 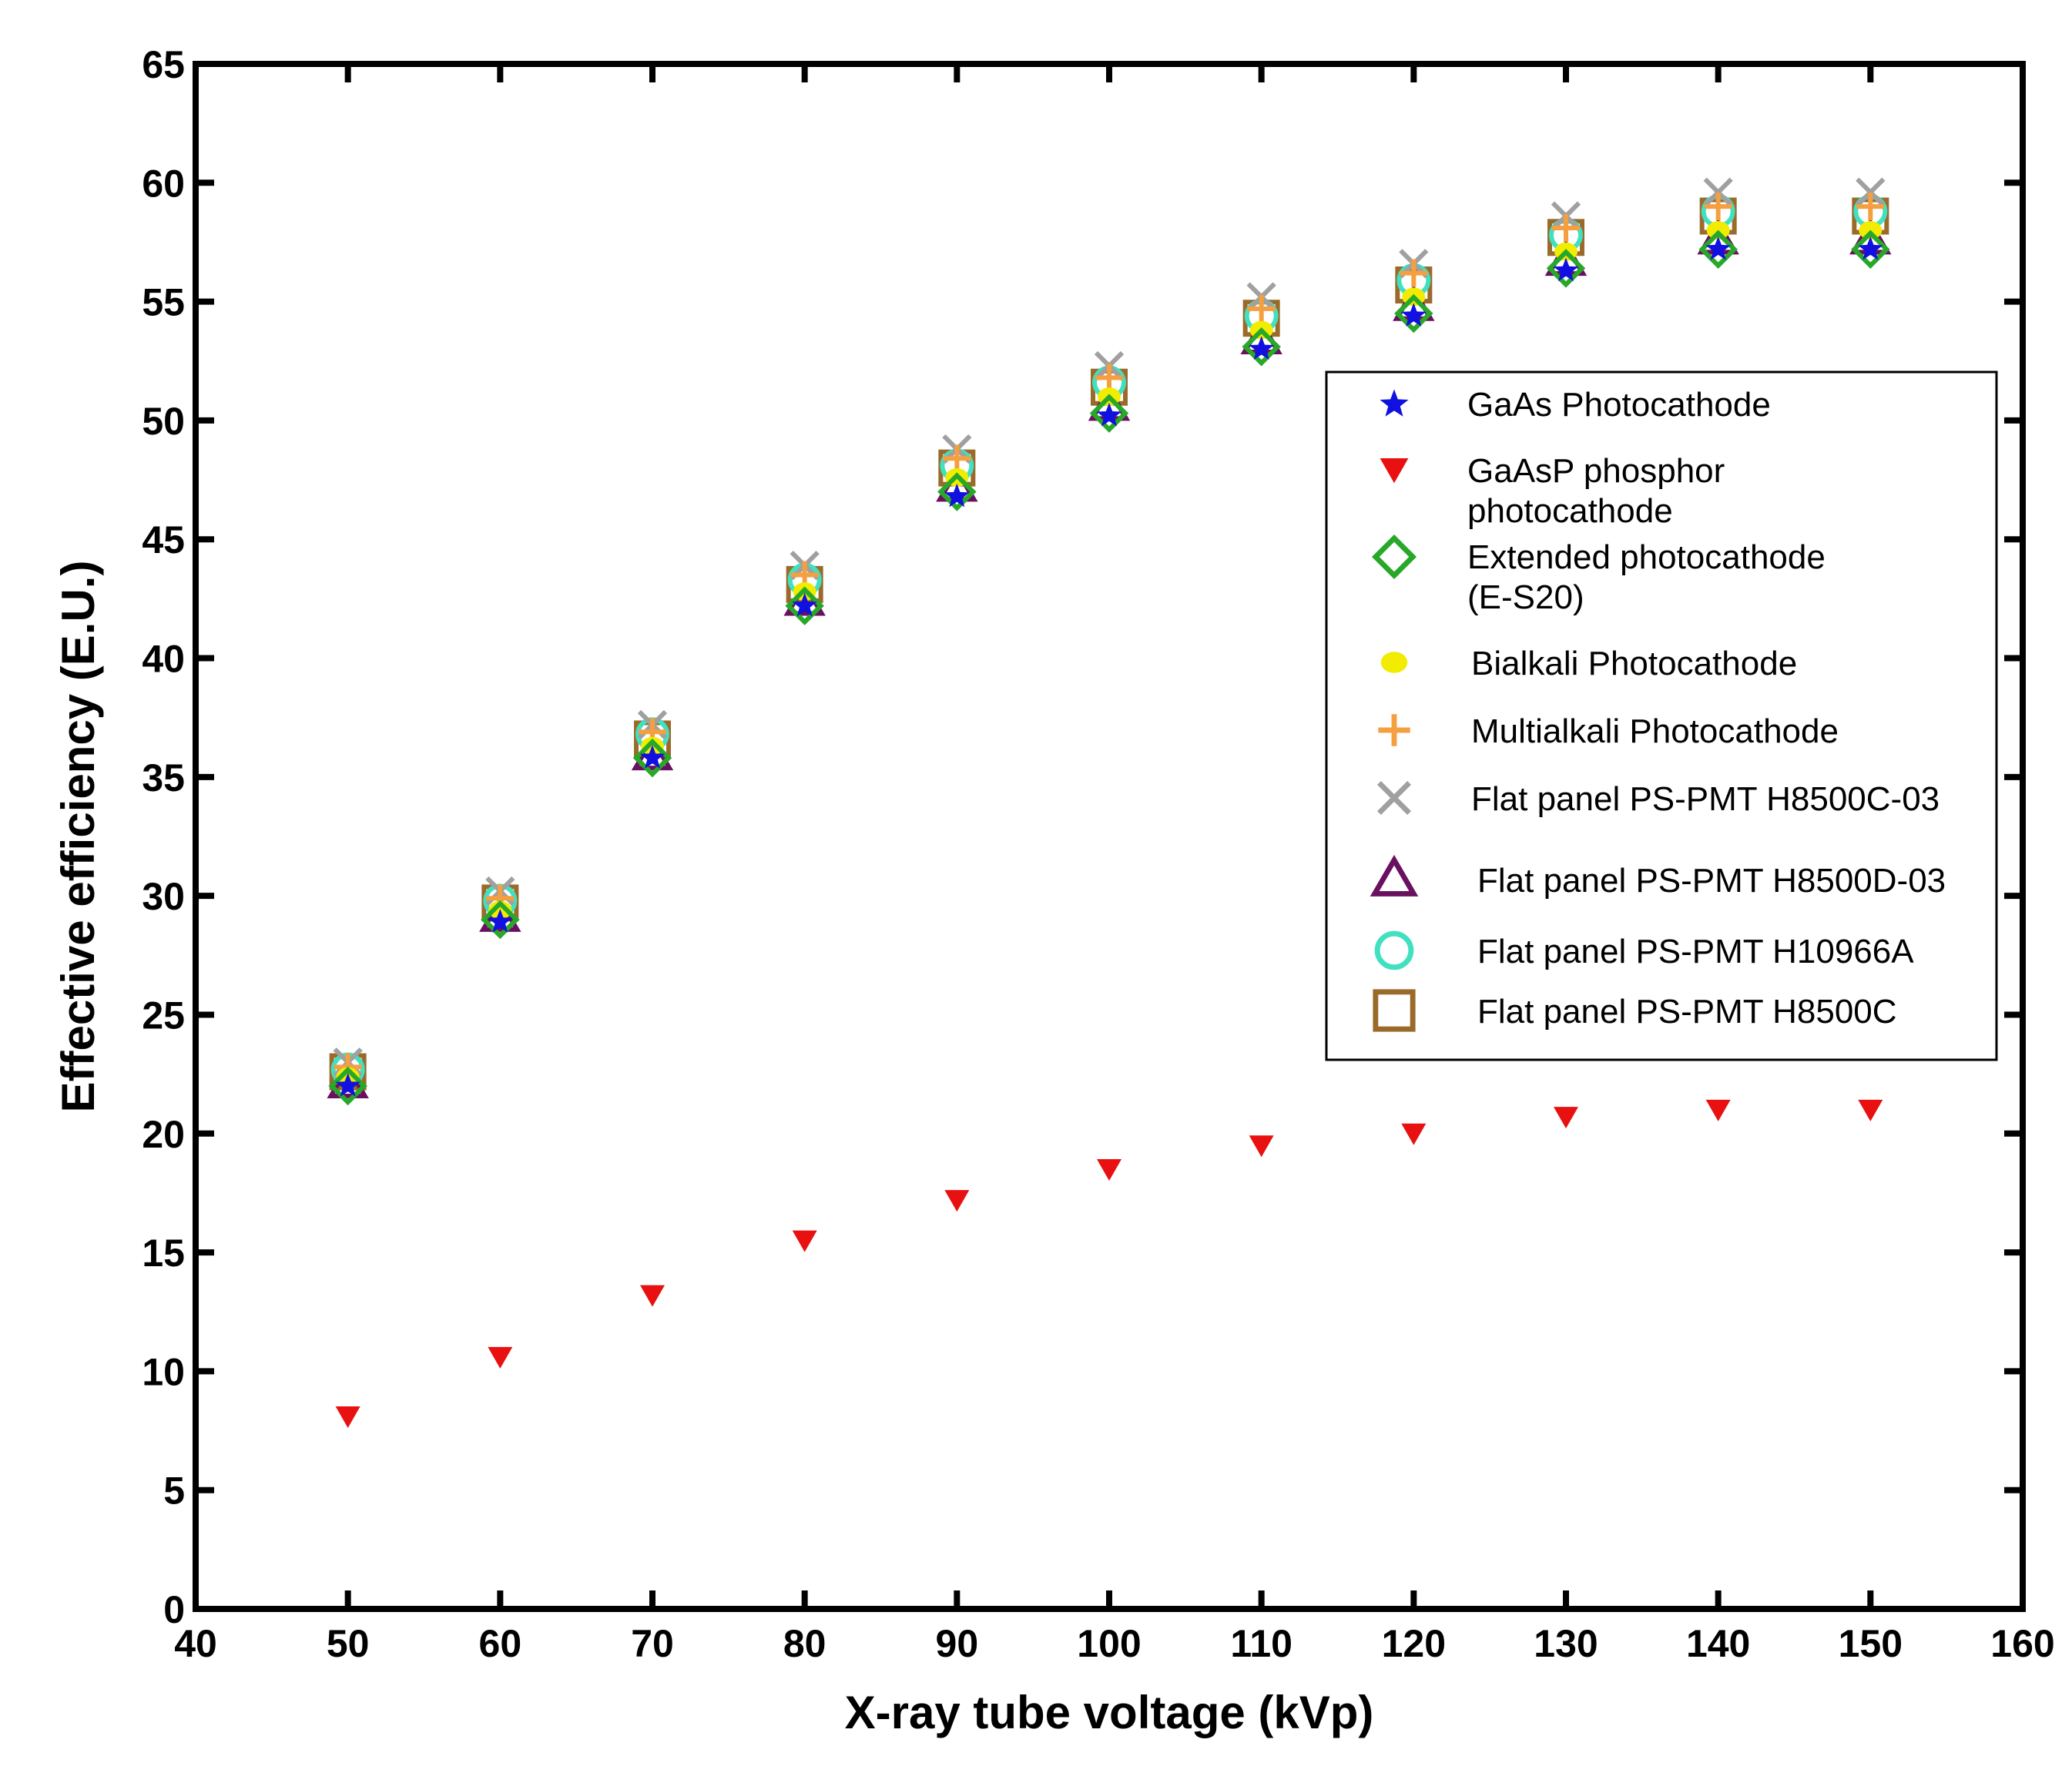 I want to click on y-tick-label: 0, so click(x=174, y=1609).